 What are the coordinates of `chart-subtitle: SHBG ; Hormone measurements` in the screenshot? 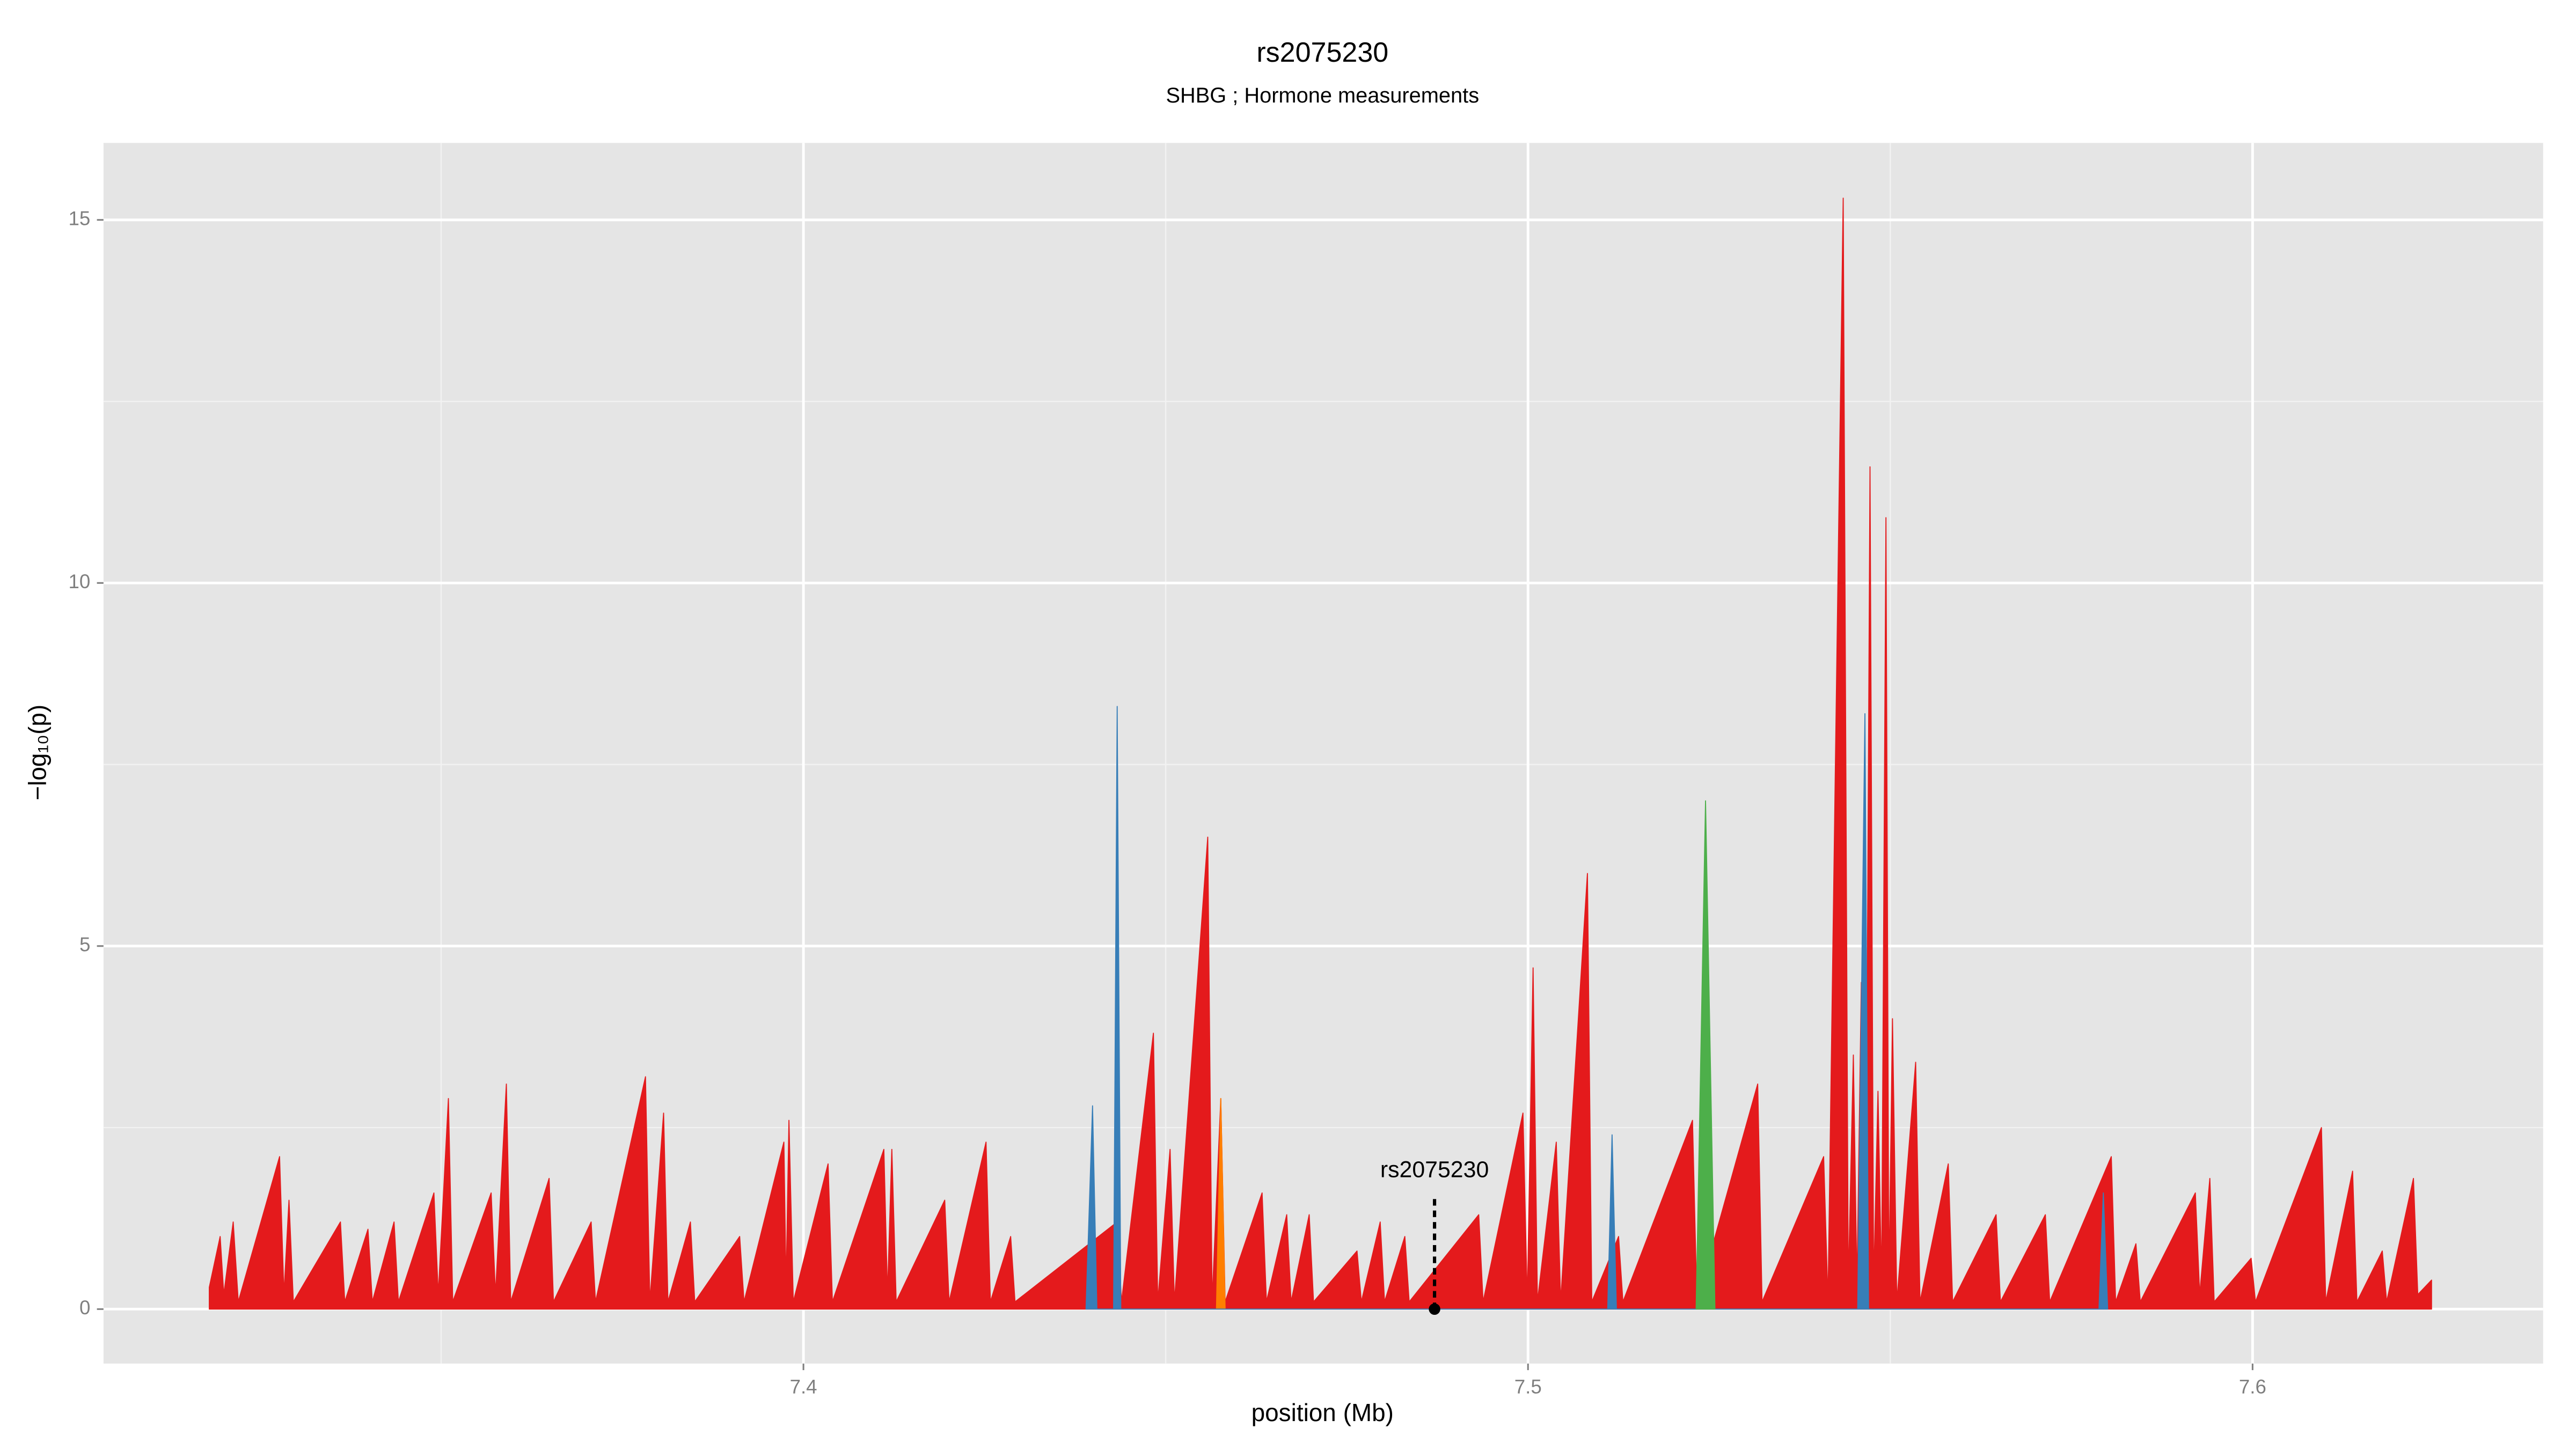 It's located at (1322, 95).